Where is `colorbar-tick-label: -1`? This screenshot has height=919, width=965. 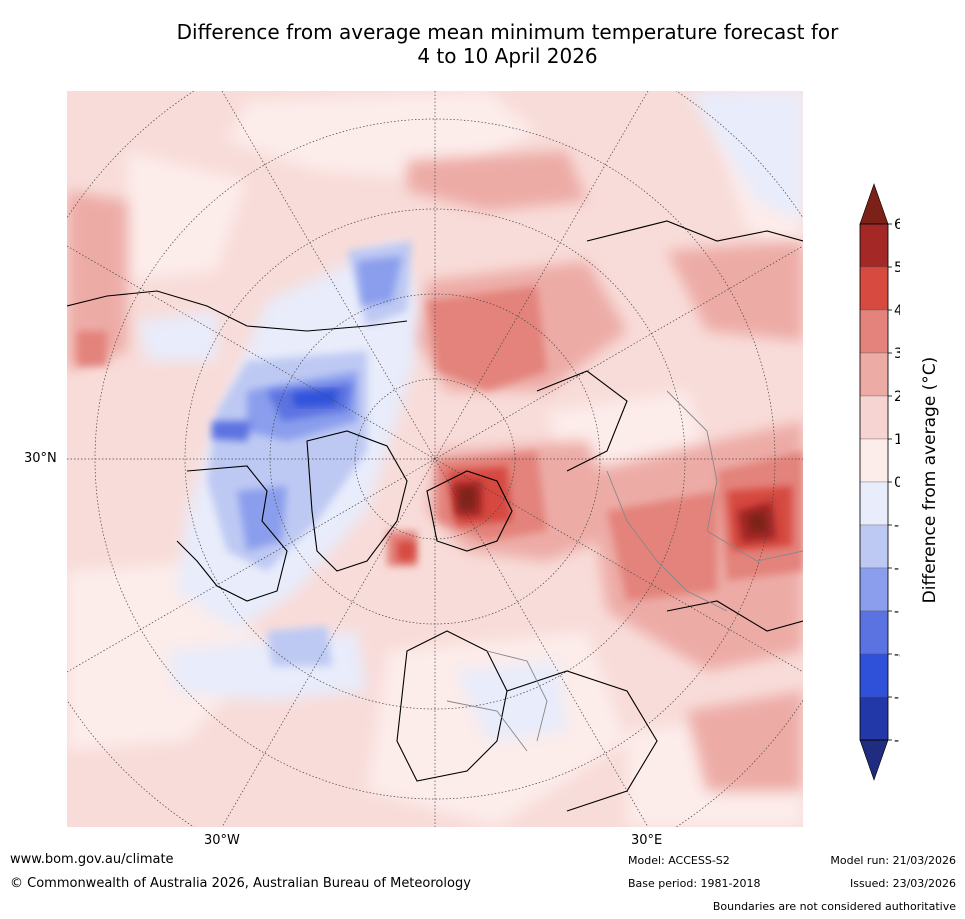 colorbar-tick-label: -1 is located at coordinates (897, 526).